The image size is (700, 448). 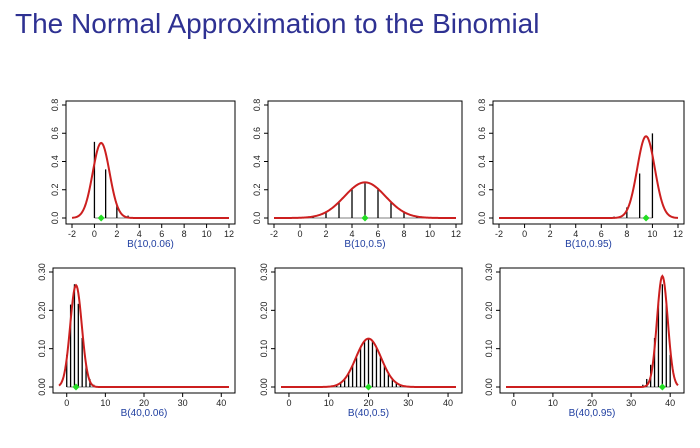 I want to click on chart-panel-5: 0 10 20 30 40 0.00 0.10 0.20 0.30 B(40,0.5), so click(x=361, y=341).